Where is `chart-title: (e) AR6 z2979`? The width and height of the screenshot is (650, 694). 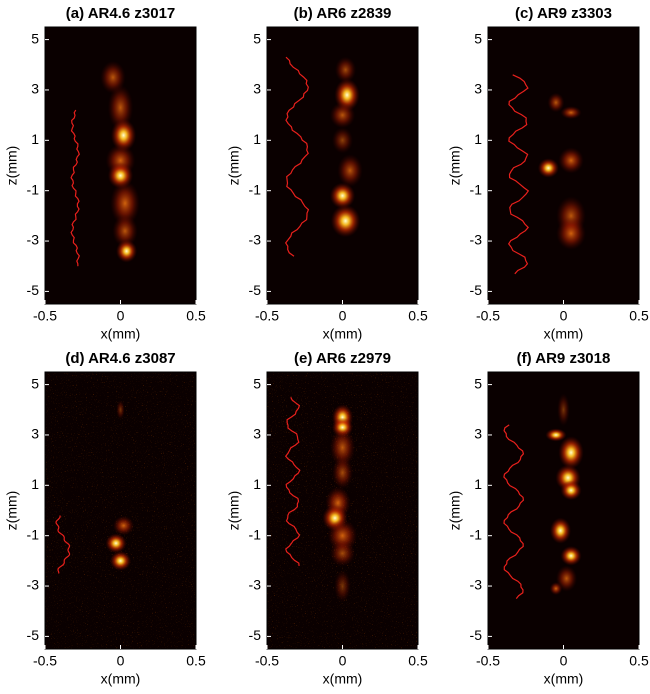 chart-title: (e) AR6 z2979 is located at coordinates (342, 358).